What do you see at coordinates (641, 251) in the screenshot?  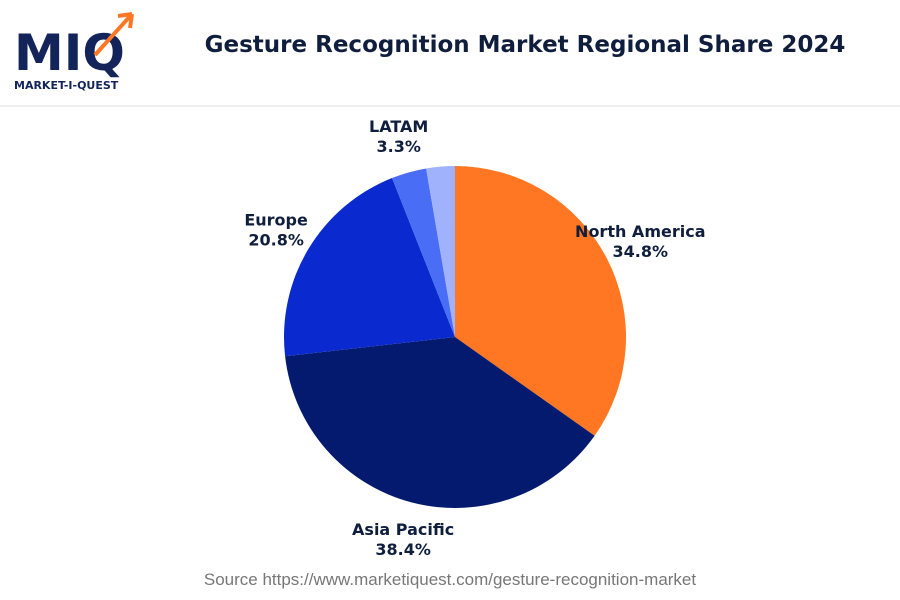 I see `slice-value: 34.8%` at bounding box center [641, 251].